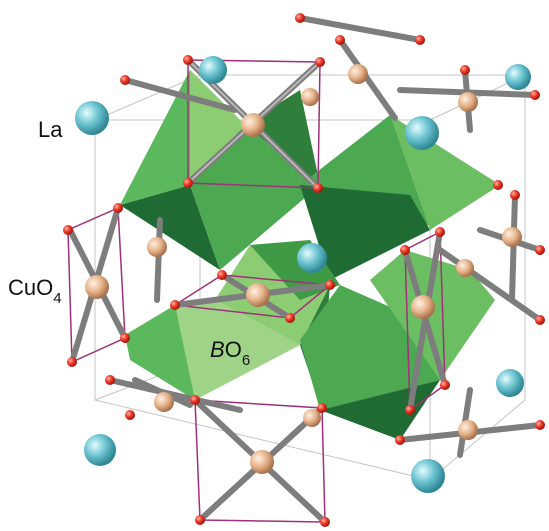 The height and width of the screenshot is (531, 549). What do you see at coordinates (57, 298) in the screenshot?
I see `cuo4-subscript: 4` at bounding box center [57, 298].